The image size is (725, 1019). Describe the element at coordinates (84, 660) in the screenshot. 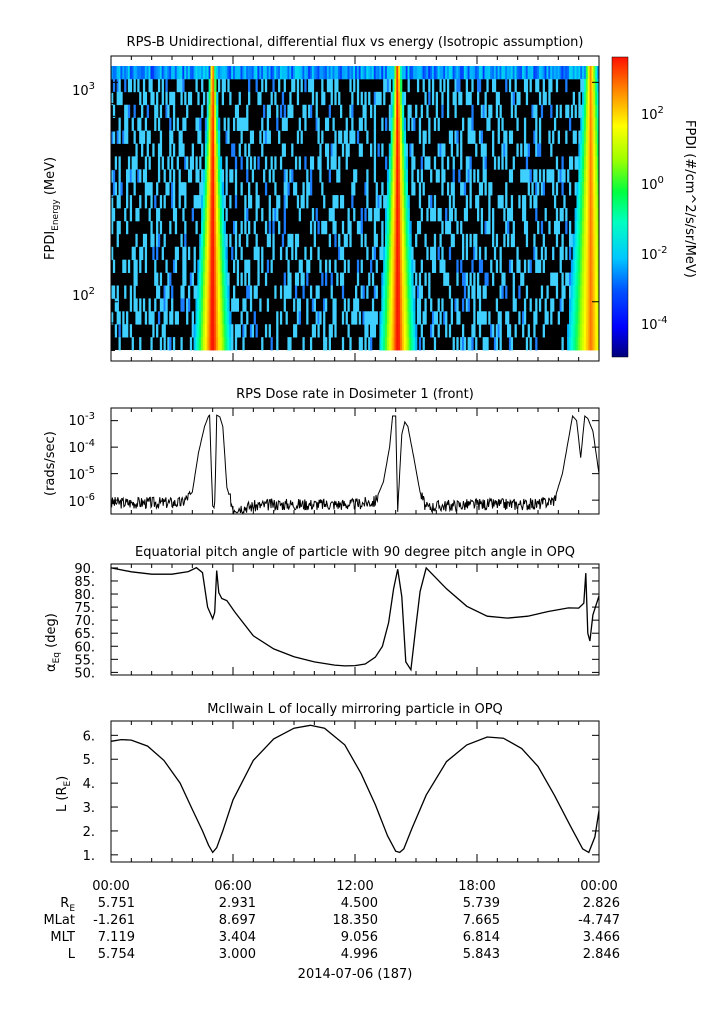

I see `pitch-ytick-label: 55.` at that location.